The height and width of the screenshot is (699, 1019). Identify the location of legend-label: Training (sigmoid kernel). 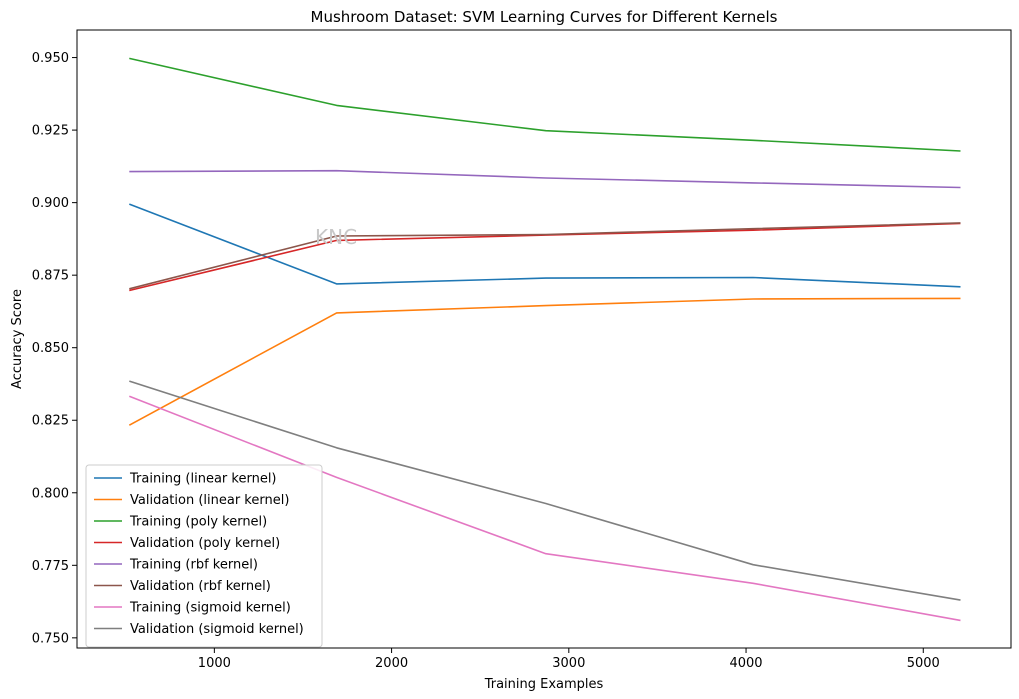
(210, 608).